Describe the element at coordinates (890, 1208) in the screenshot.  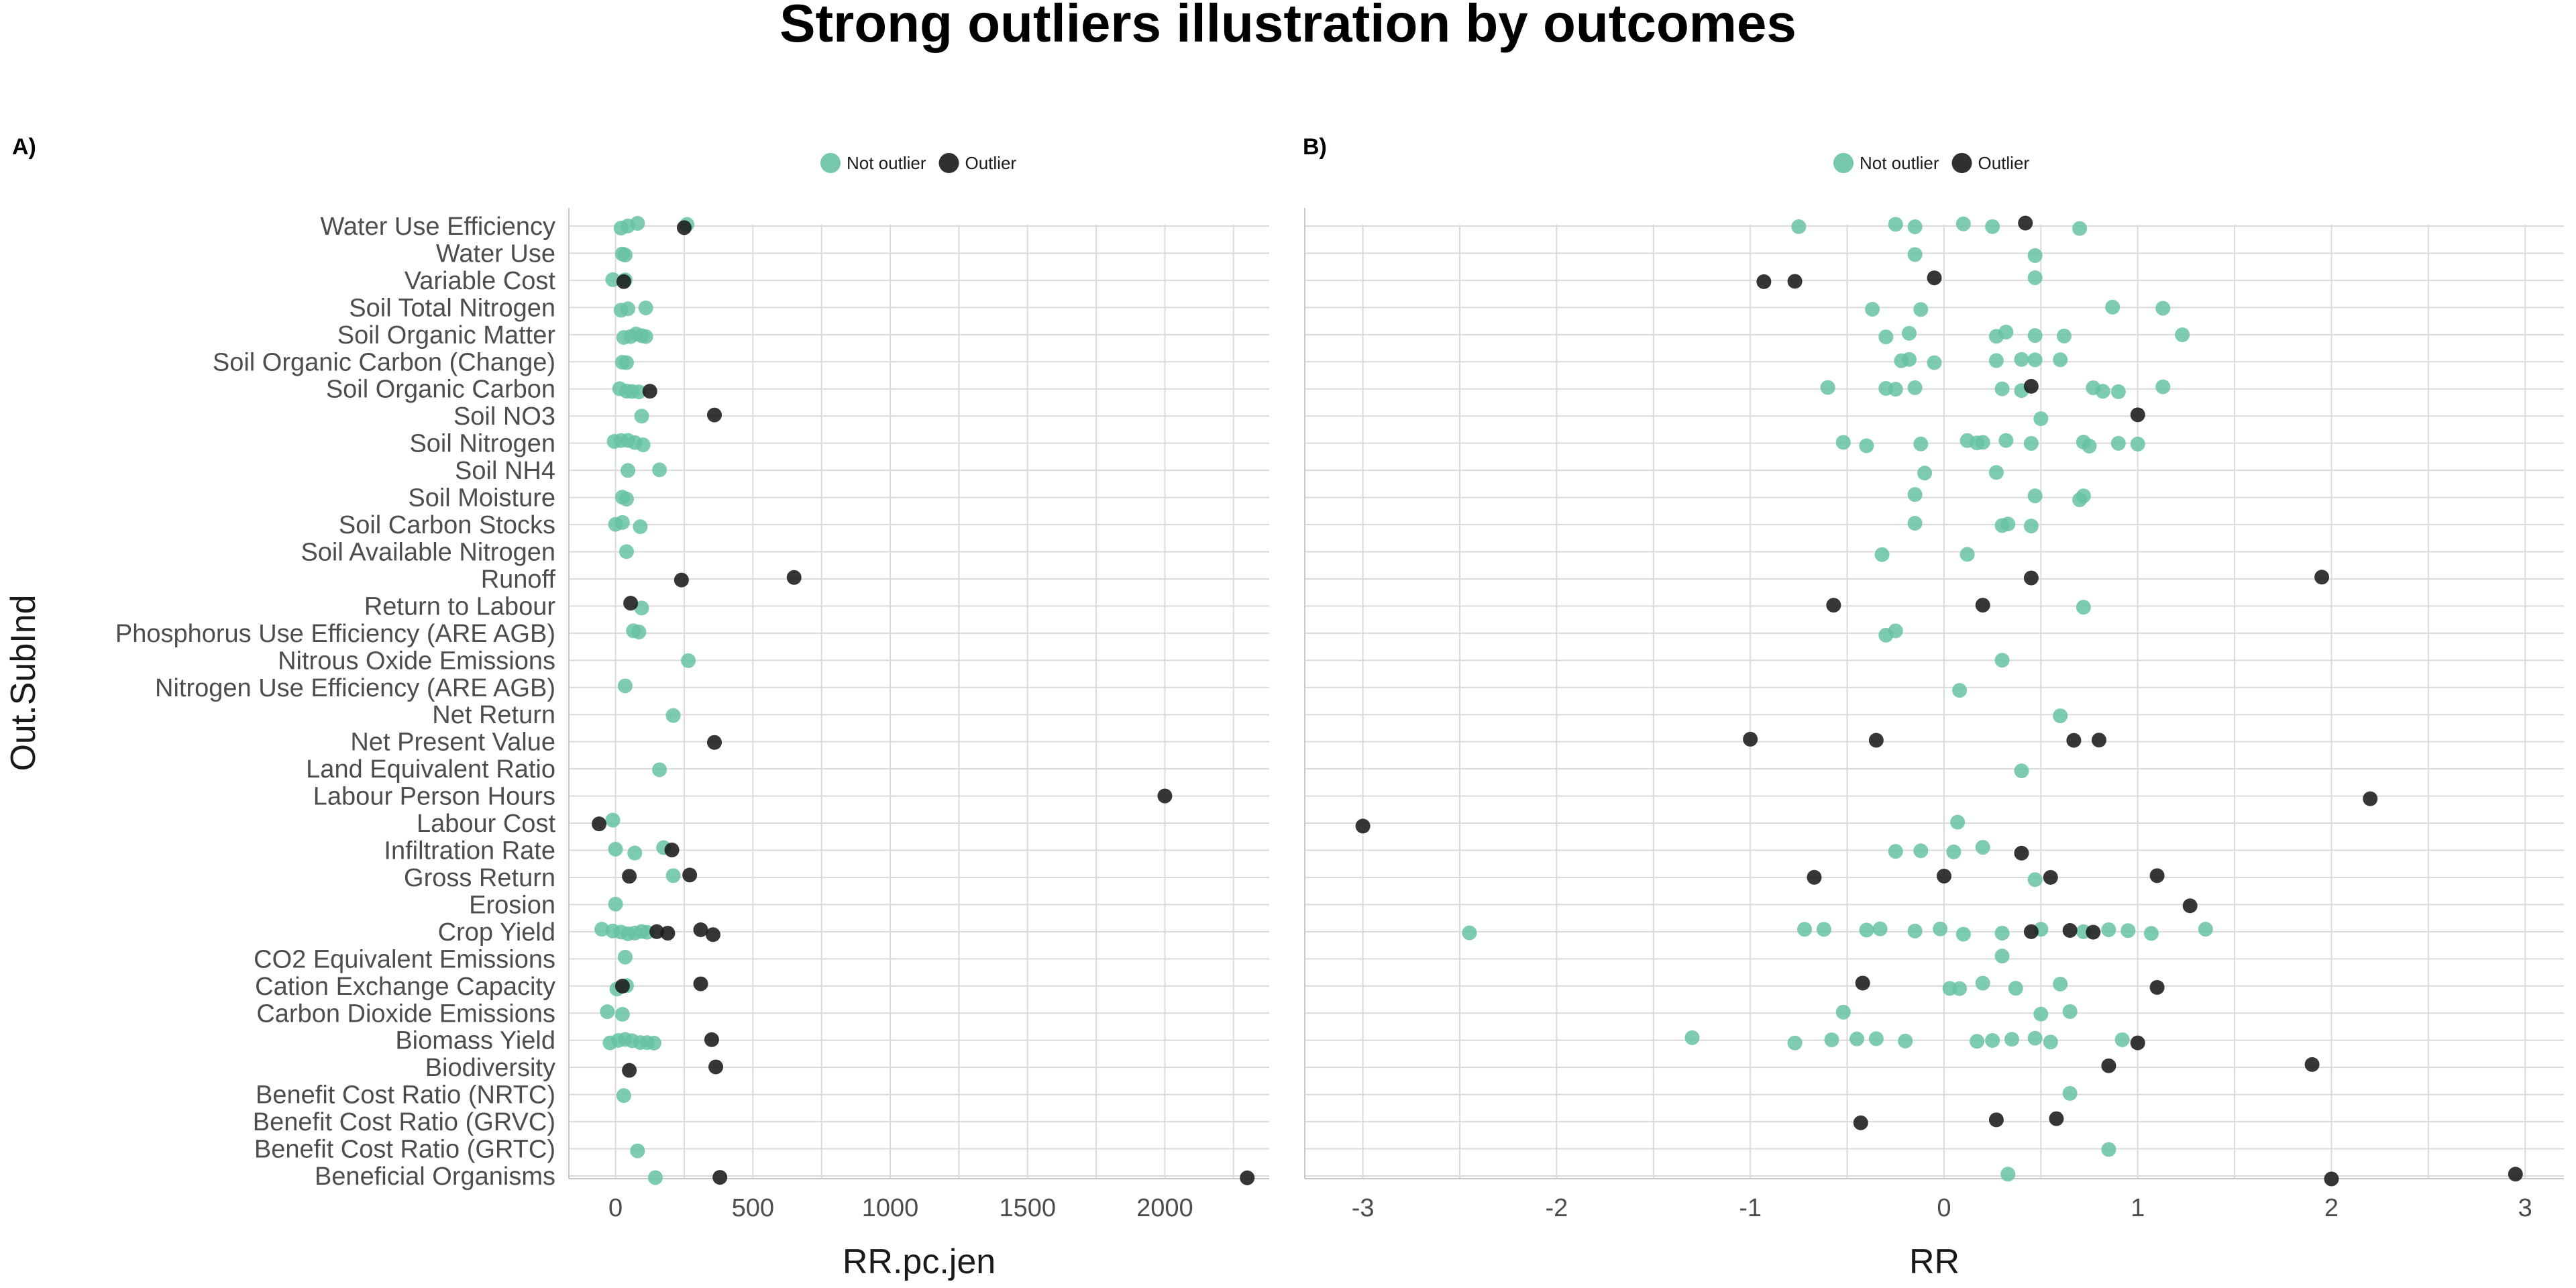
I see `x-tick-label: 1000` at that location.